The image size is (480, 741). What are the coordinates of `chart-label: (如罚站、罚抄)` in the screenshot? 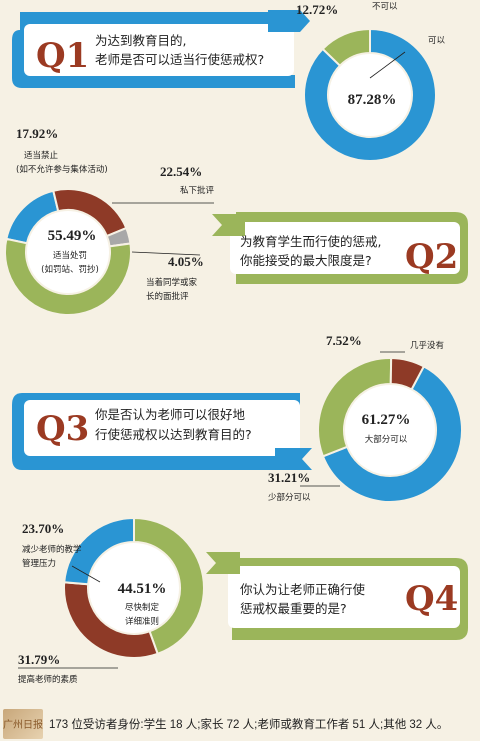 It's located at (70, 269).